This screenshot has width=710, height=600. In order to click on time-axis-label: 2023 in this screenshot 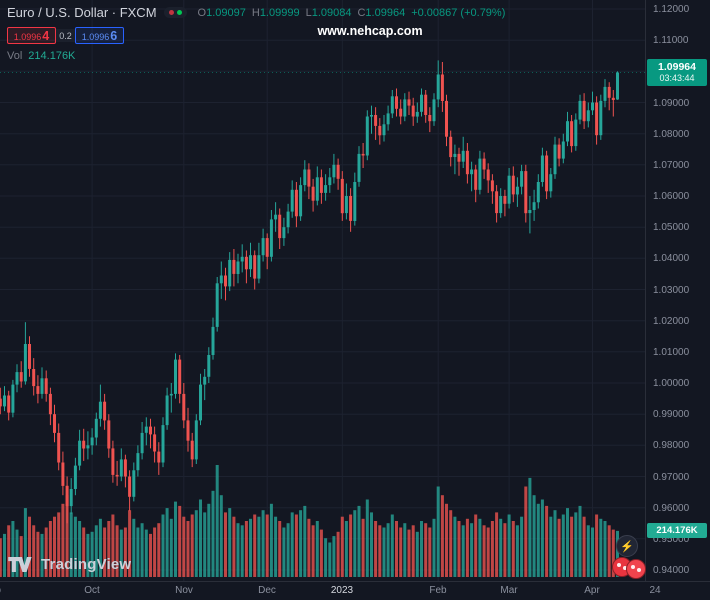, I will do `click(342, 590)`.